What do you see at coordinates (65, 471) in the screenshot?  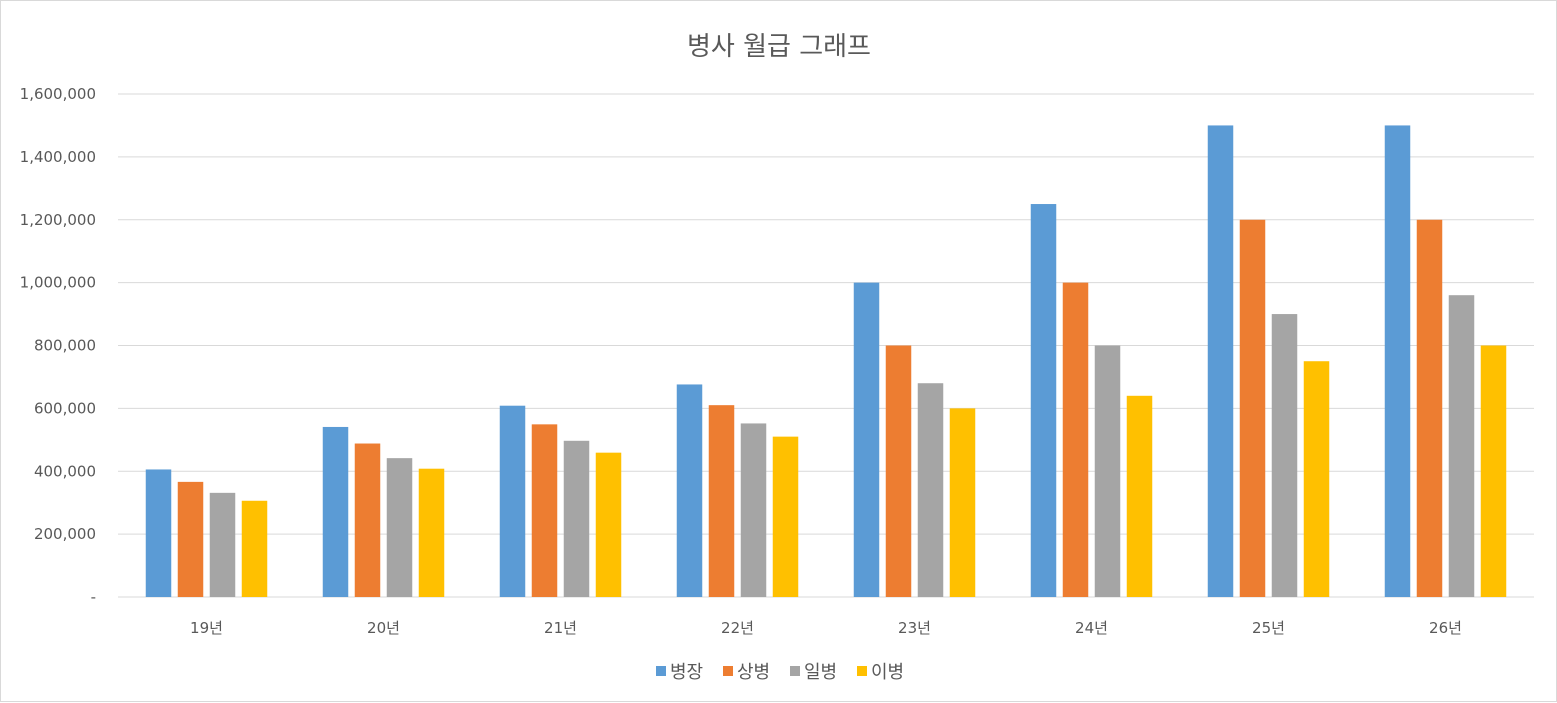 I see `y-tick-label: 400,000` at bounding box center [65, 471].